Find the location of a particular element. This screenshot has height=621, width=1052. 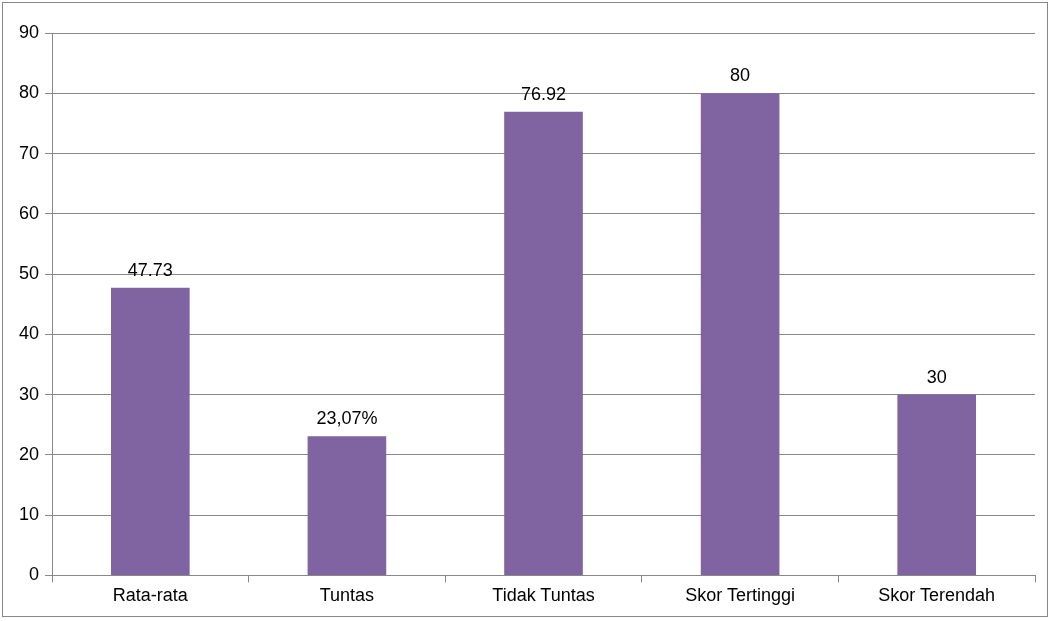

y-tick-label: 40 is located at coordinates (29, 333).